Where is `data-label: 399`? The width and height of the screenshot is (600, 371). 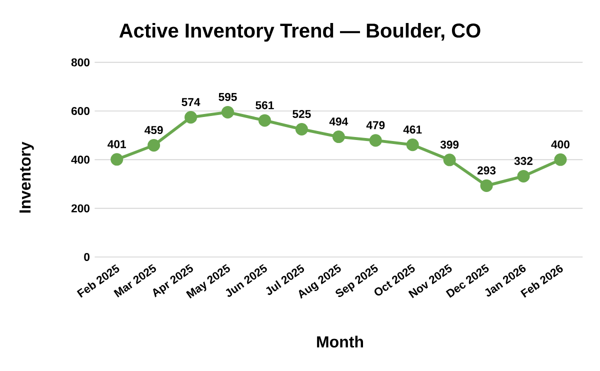 data-label: 399 is located at coordinates (449, 144).